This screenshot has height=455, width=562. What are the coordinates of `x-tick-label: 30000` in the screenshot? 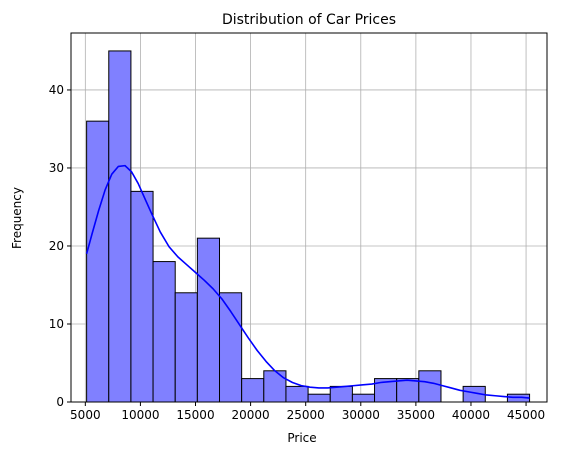 It's located at (361, 415).